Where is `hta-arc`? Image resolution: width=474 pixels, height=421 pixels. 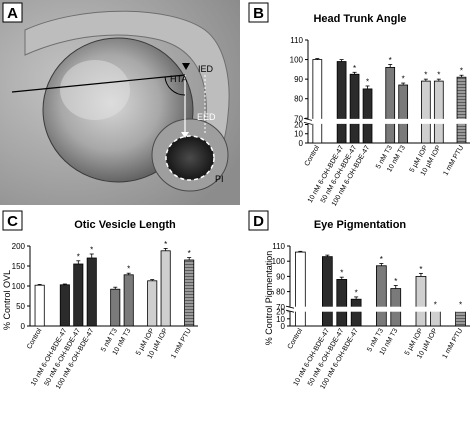 hta-arc is located at coordinates (175, 86).